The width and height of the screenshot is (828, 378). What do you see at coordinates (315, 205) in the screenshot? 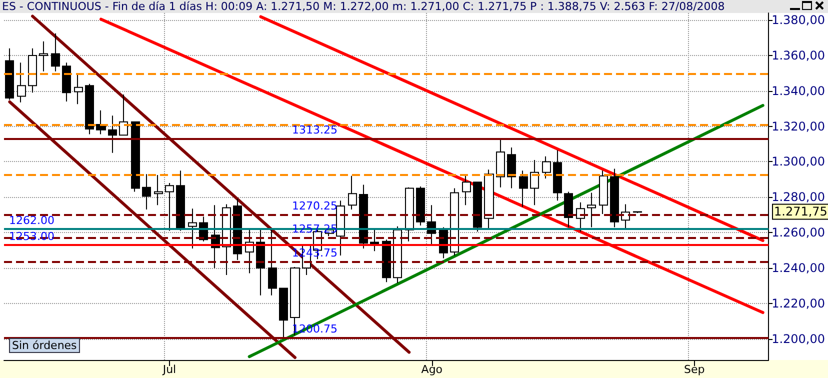
I see `ref-line-label: 1270.25` at bounding box center [315, 205].